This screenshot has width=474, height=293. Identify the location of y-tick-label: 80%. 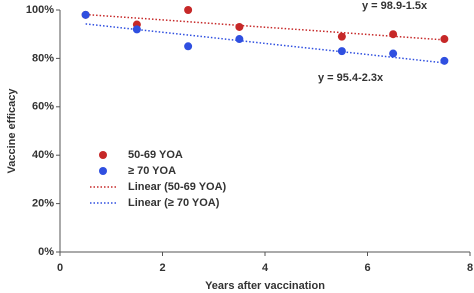
(43, 58).